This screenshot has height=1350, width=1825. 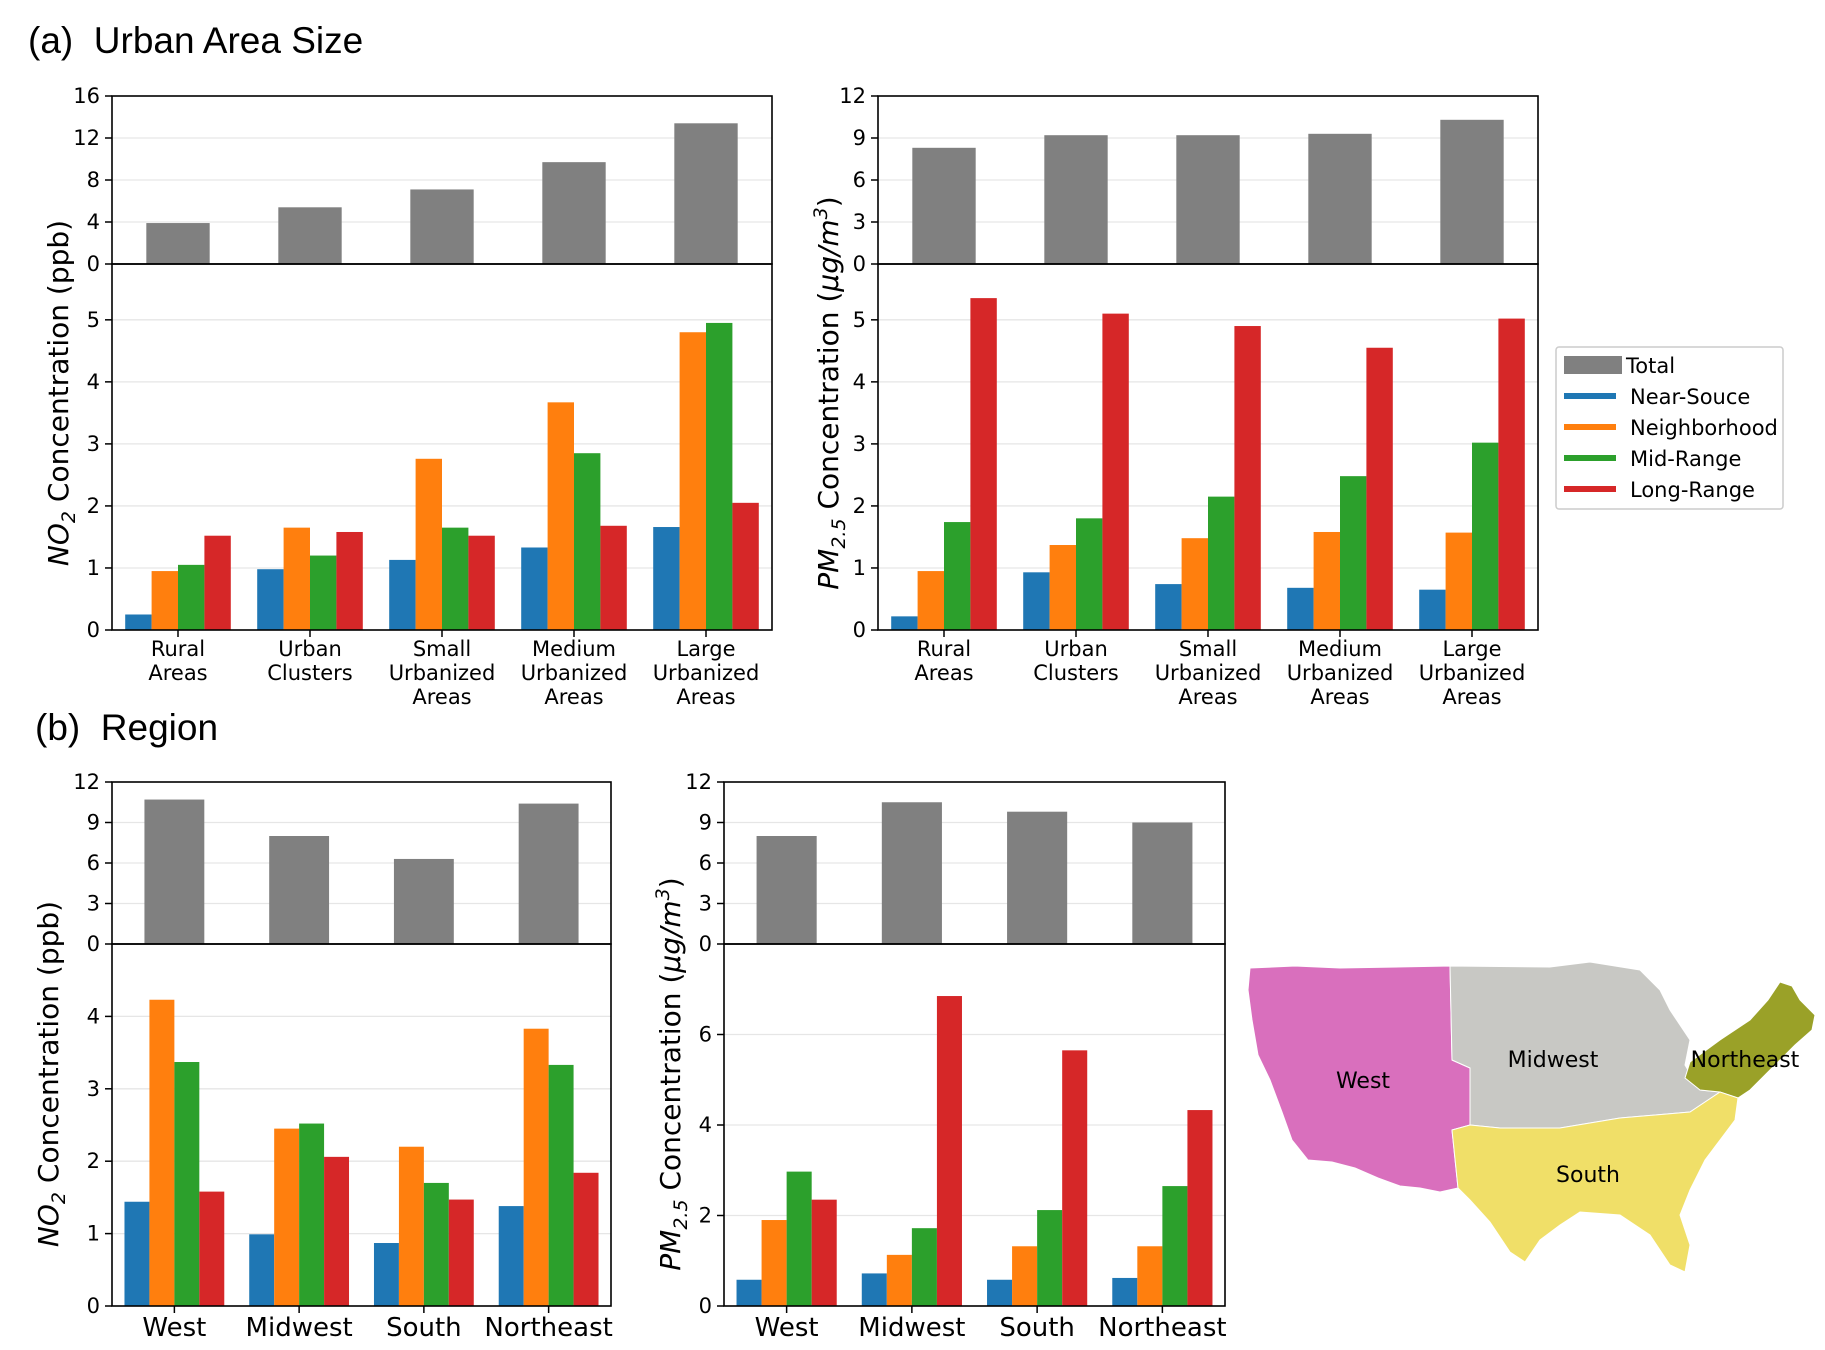 I want to click on x-category-label: South, so click(x=424, y=1328).